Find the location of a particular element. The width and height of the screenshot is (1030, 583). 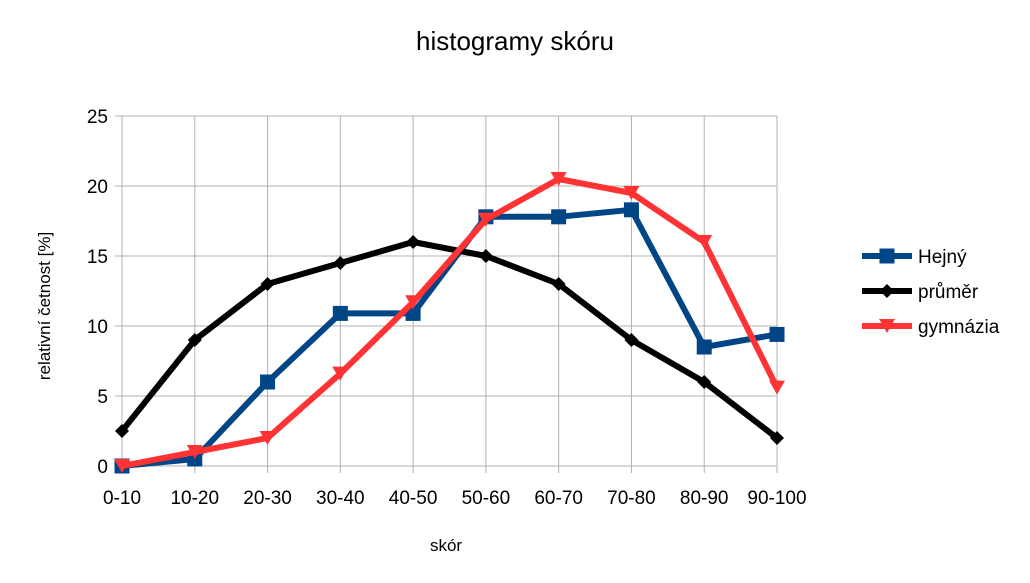

x-tick-label: 30-40 is located at coordinates (340, 498).